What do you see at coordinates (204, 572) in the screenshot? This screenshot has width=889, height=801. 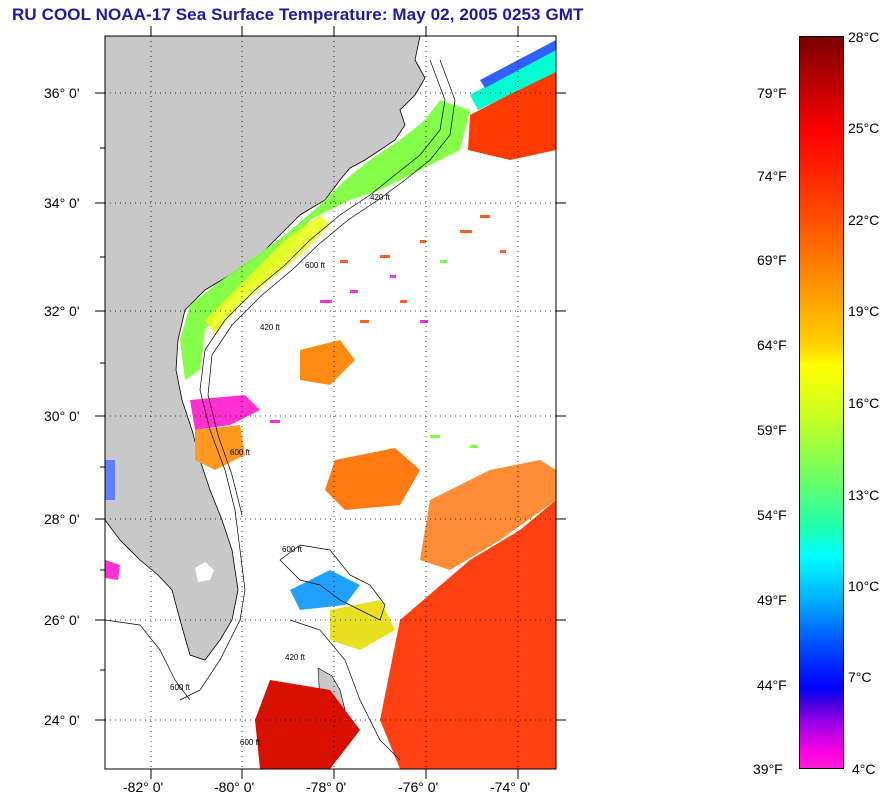 I see `lake-okeechobee` at bounding box center [204, 572].